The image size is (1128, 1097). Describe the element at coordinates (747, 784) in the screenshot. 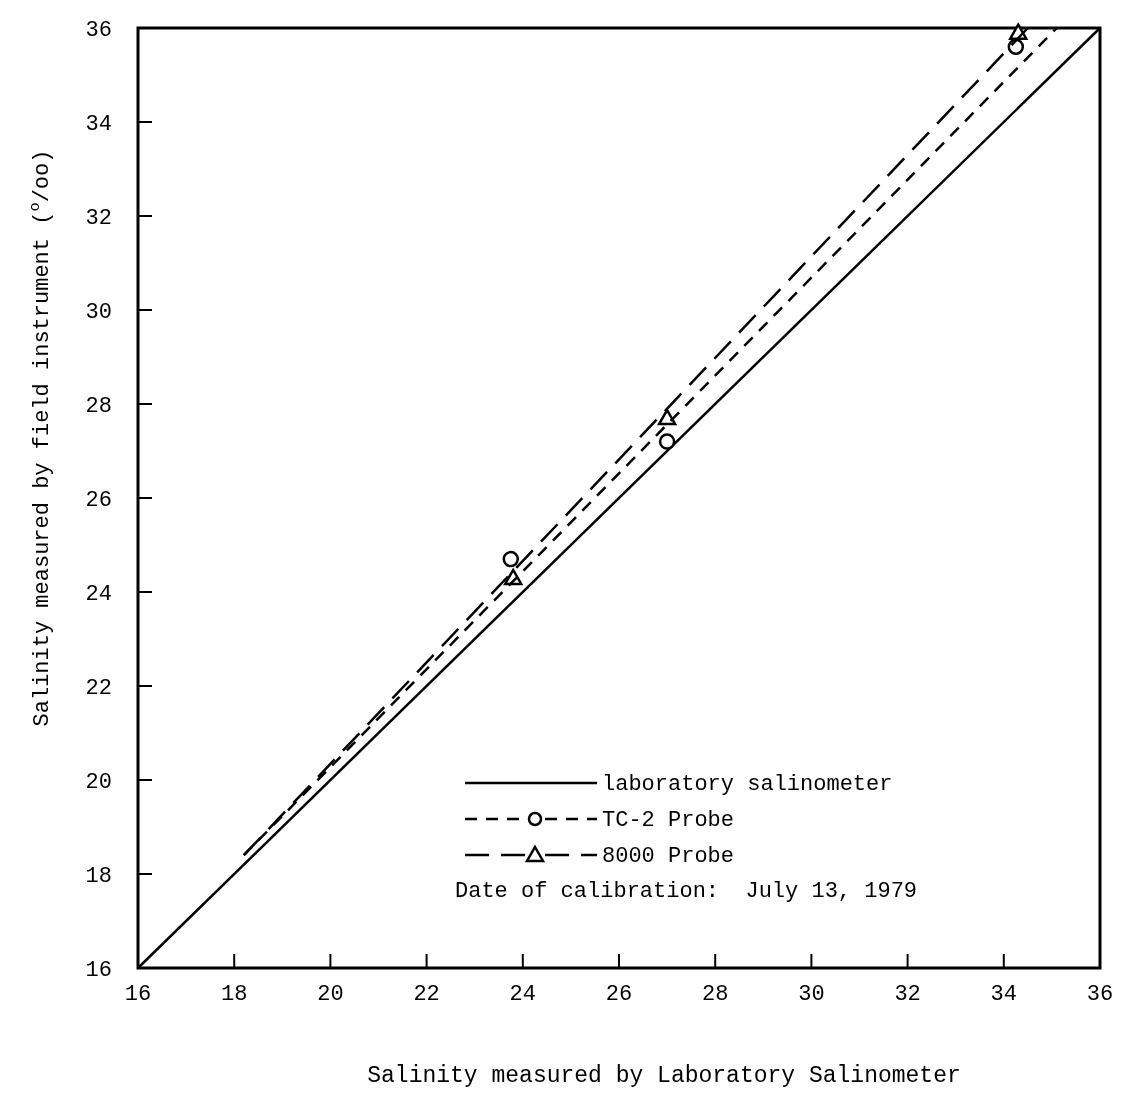

I see `legend-label: laboratory salinometer` at that location.